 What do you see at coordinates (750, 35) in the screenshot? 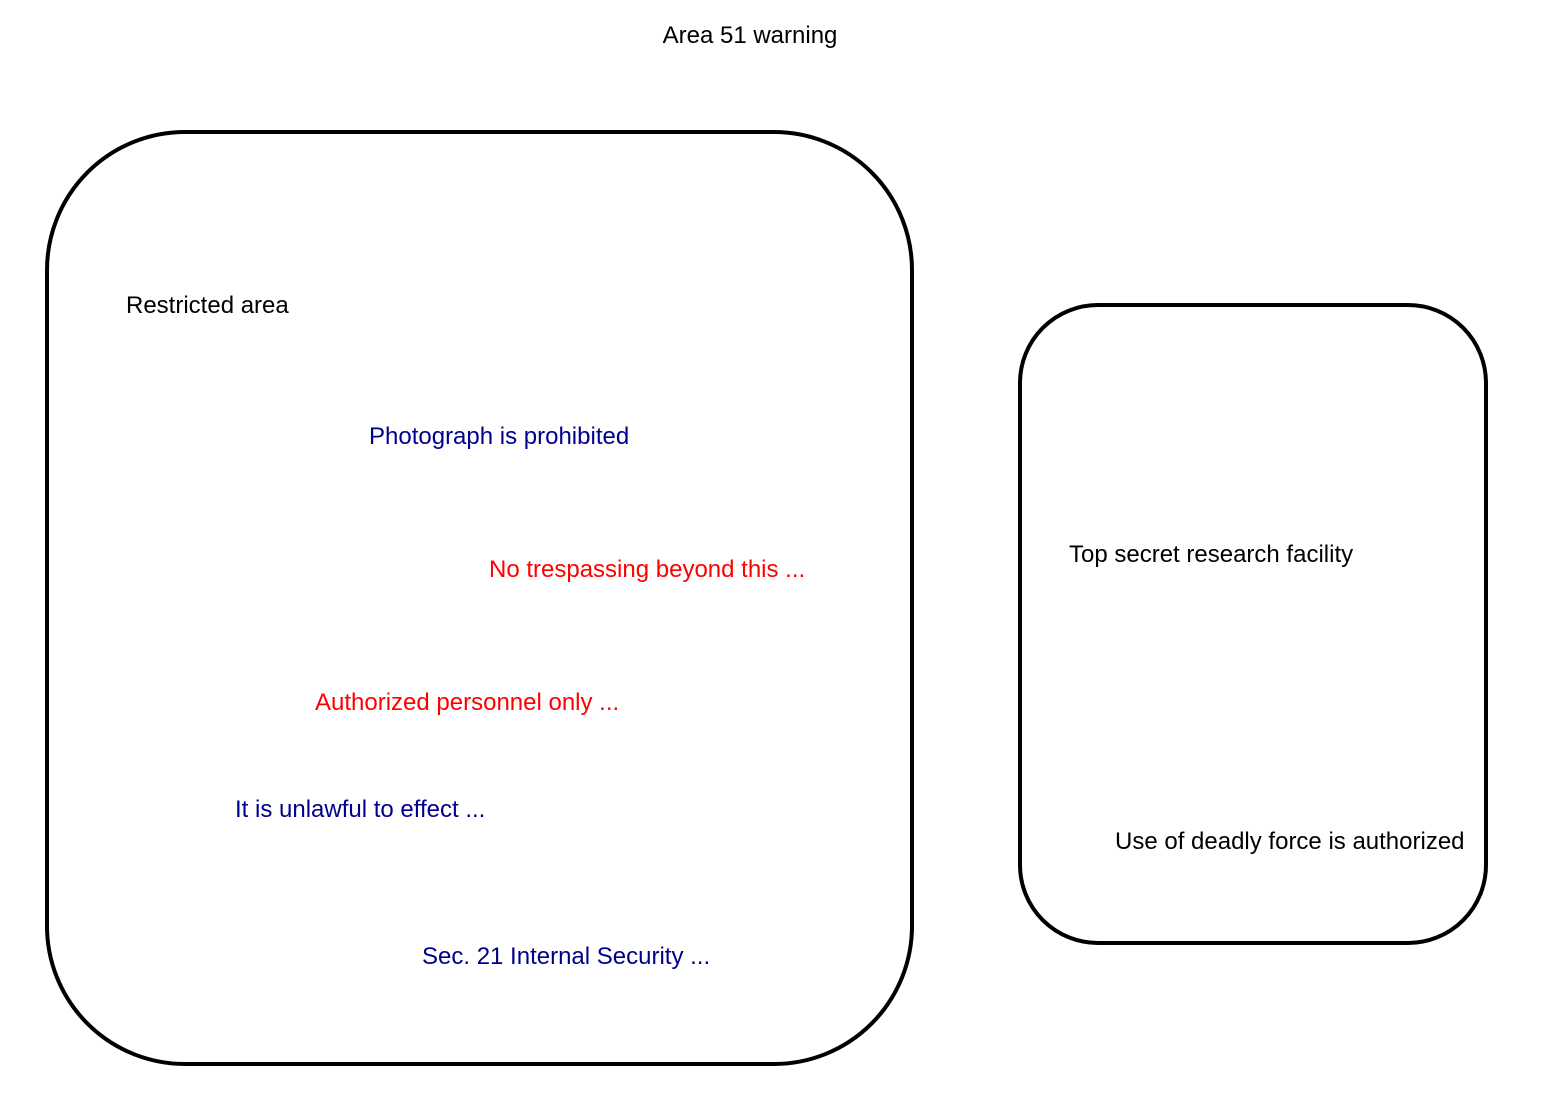
I see `diagram-title: Area 51 warning` at bounding box center [750, 35].